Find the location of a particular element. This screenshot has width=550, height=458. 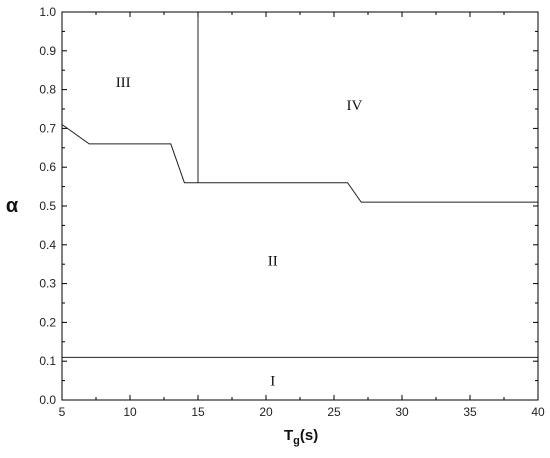

region-label: II is located at coordinates (273, 261).